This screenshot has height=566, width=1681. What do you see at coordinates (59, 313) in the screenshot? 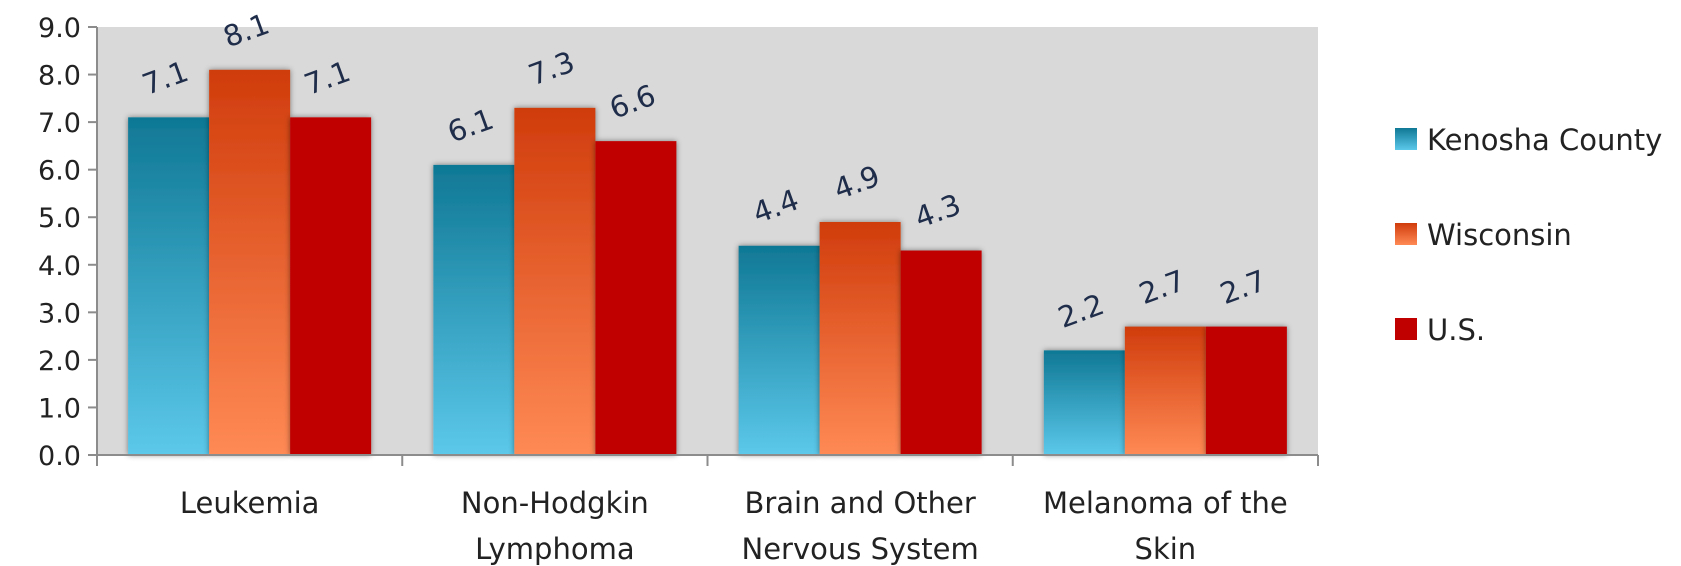
I see `y-tick-label: 3.0` at bounding box center [59, 313].